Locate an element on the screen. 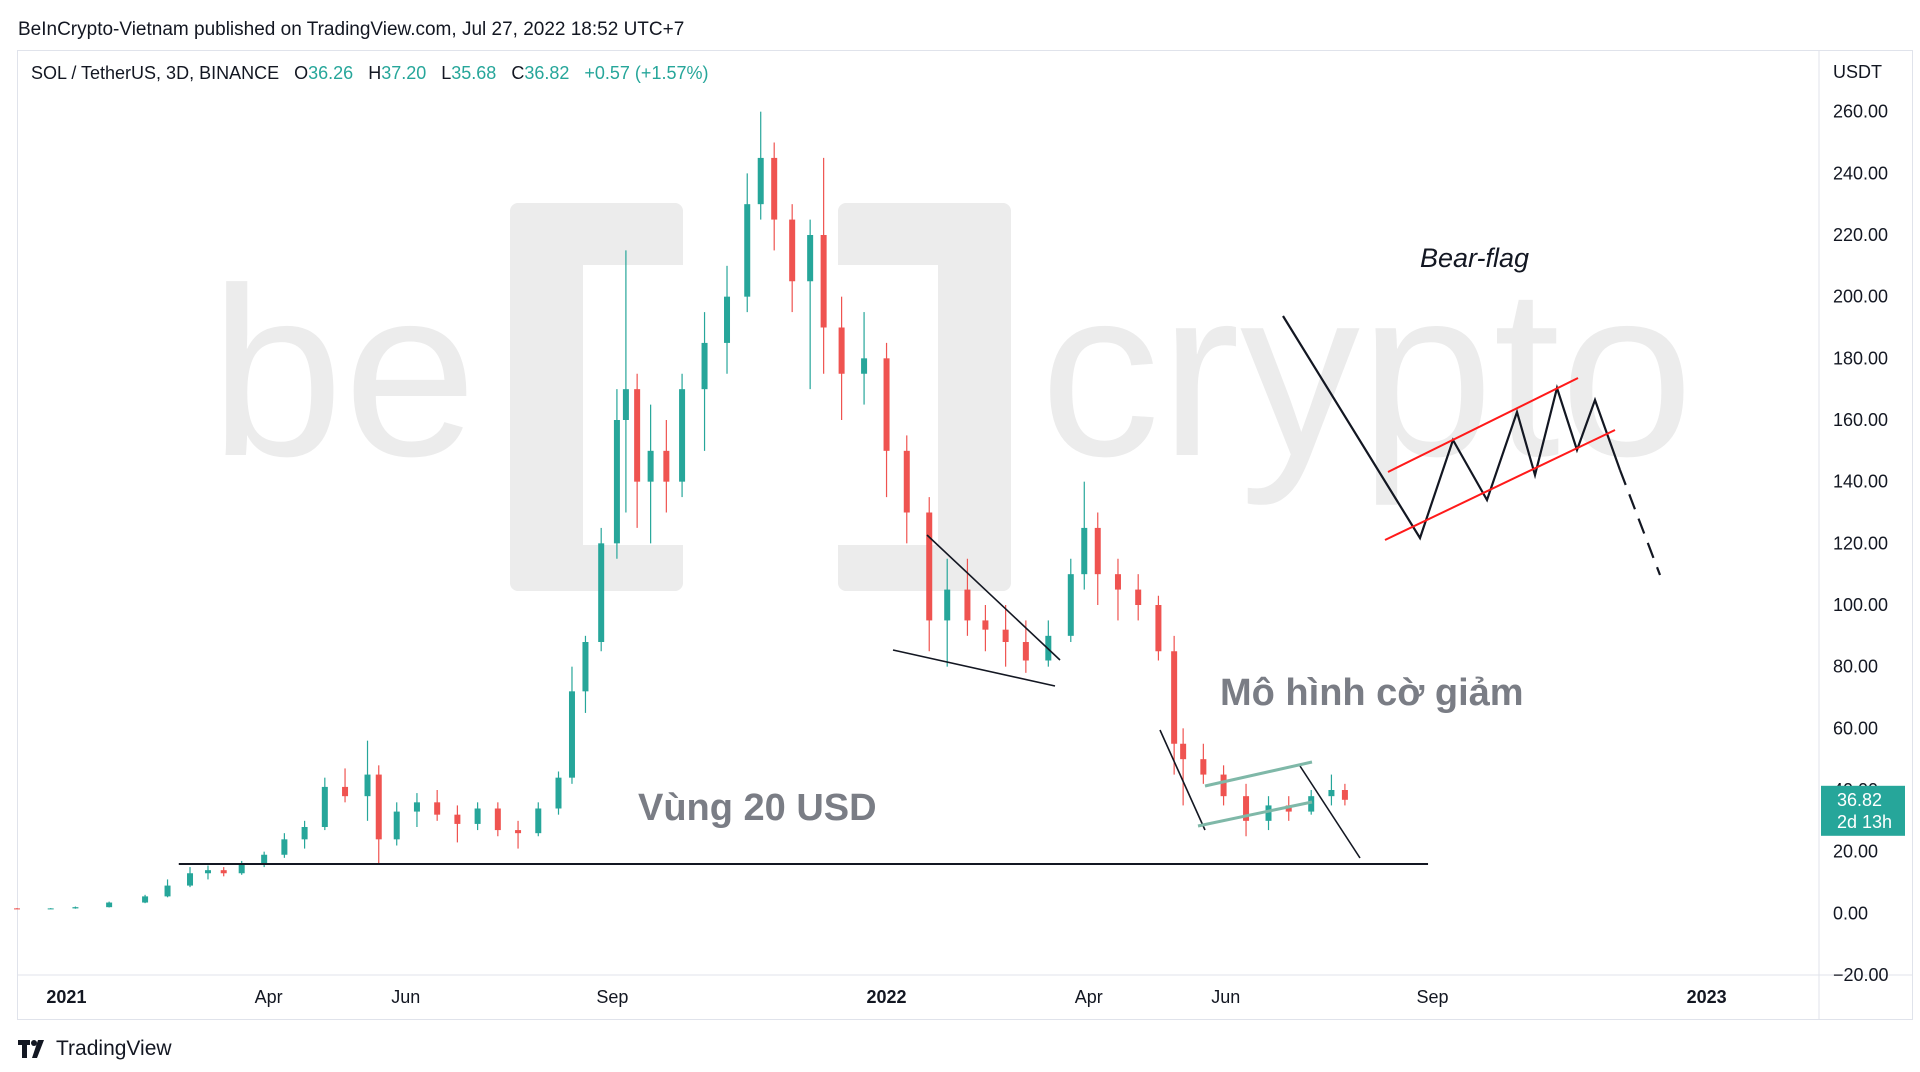 Image resolution: width=1920 pixels, height=1072 pixels. tradingview-brand: TradingView is located at coordinates (114, 1048).